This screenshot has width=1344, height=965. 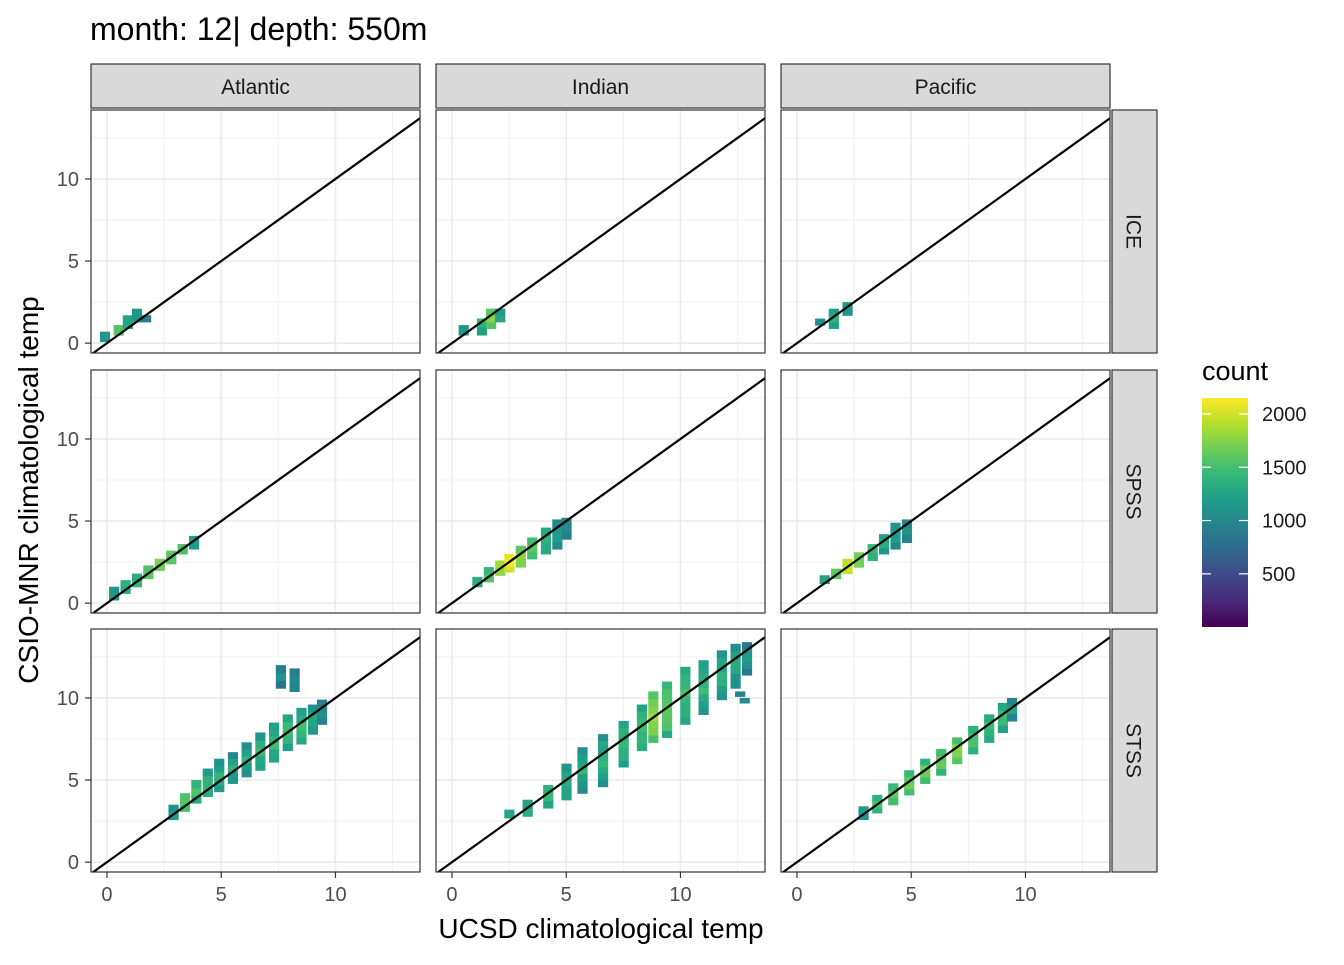 I want to click on strip-stss, so click(x=1134, y=750).